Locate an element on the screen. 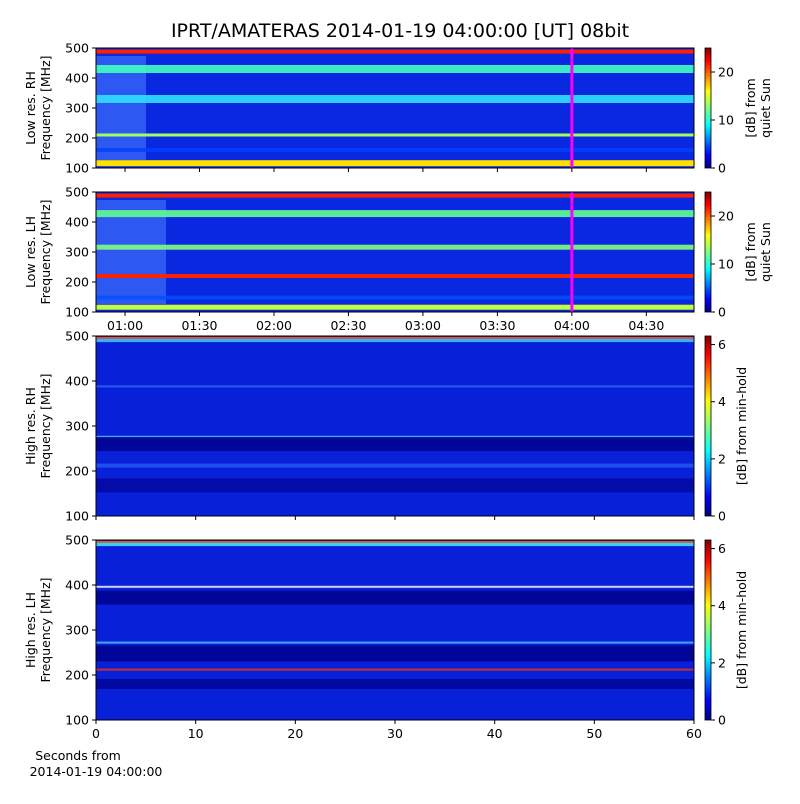 The image size is (800, 804). y-axis-label: Low res. RH is located at coordinates (30, 108).